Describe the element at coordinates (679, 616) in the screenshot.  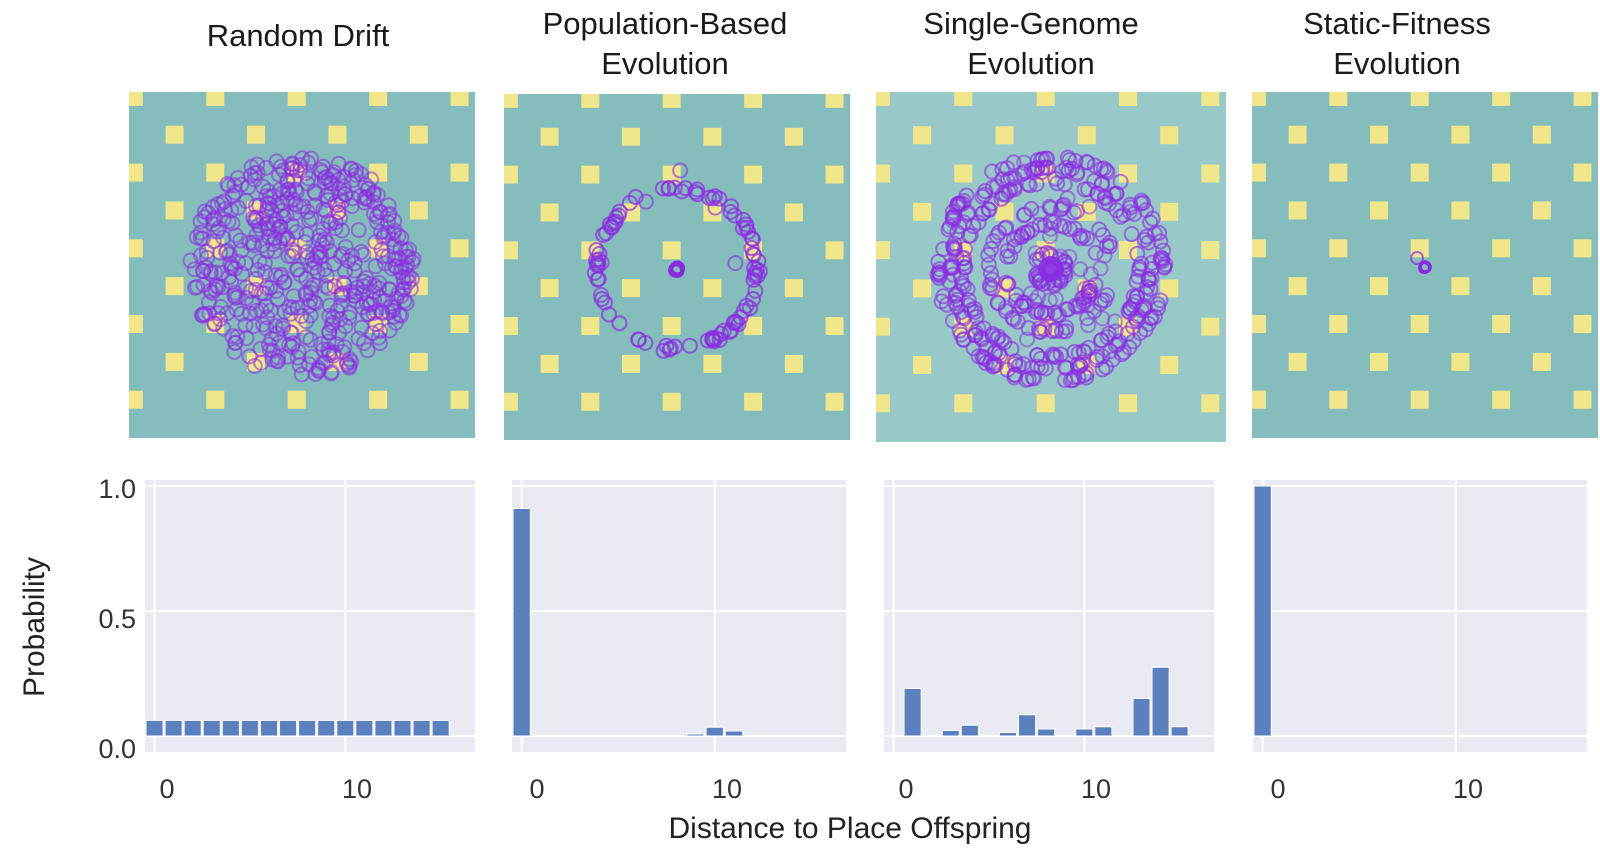
I see `histogram-population-based` at that location.